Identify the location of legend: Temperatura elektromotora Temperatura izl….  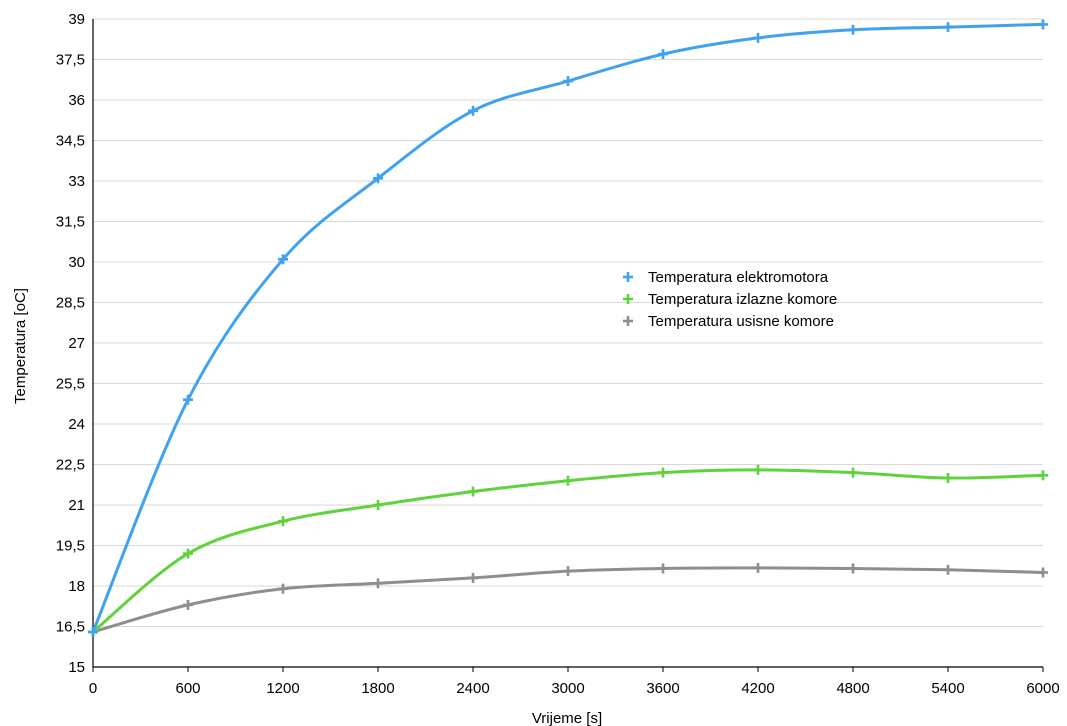
(730, 299).